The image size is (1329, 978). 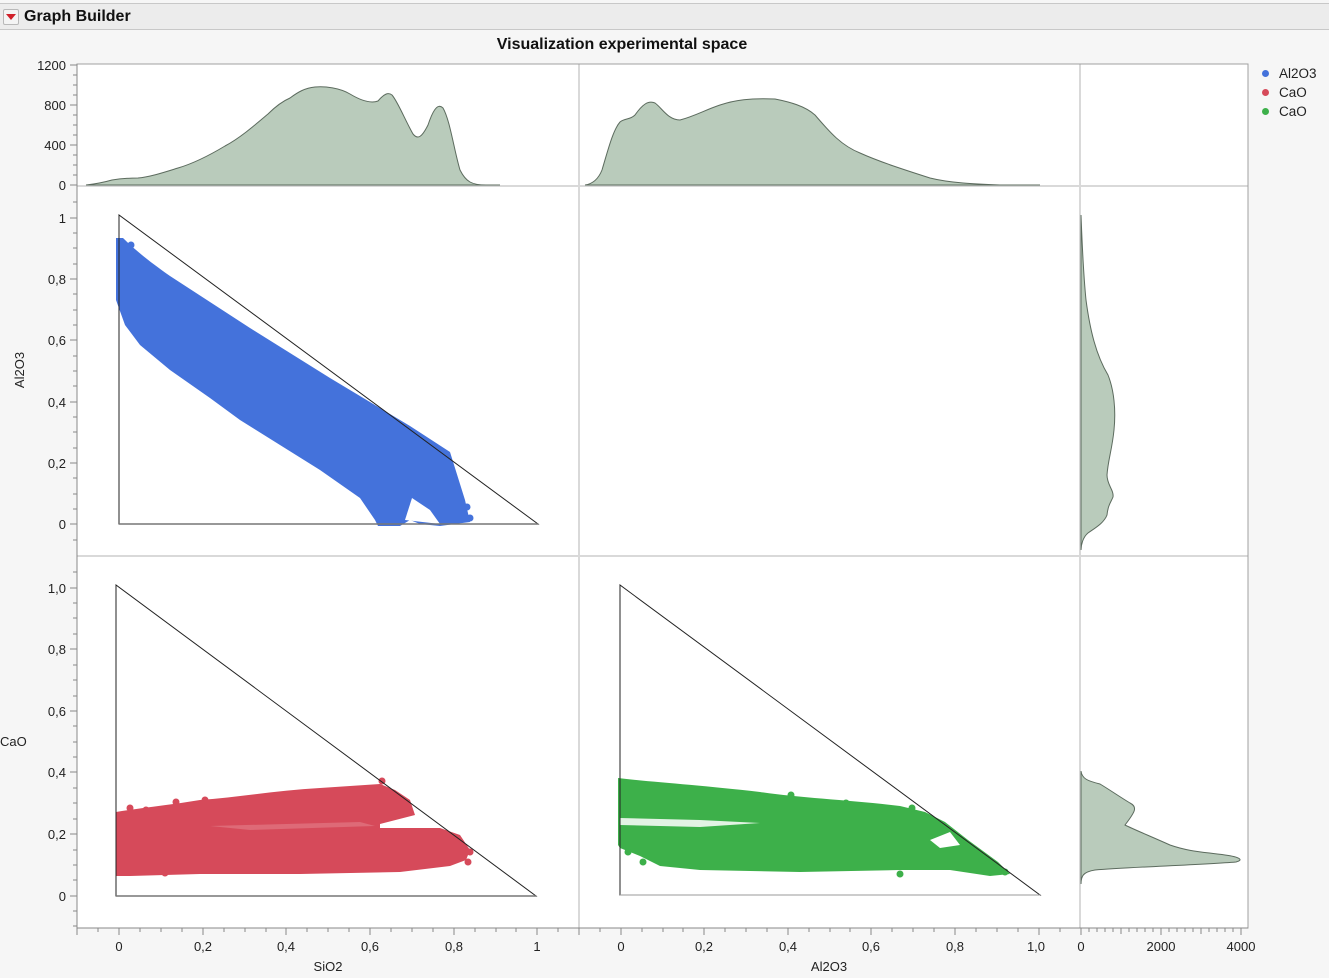 What do you see at coordinates (829, 966) in the screenshot?
I see `x-axis-title-al2o3: Al2O3` at bounding box center [829, 966].